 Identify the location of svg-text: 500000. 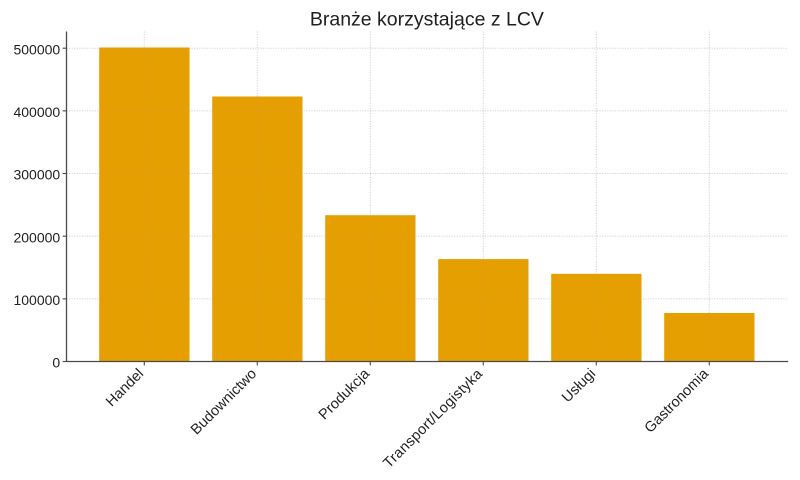
(36, 49).